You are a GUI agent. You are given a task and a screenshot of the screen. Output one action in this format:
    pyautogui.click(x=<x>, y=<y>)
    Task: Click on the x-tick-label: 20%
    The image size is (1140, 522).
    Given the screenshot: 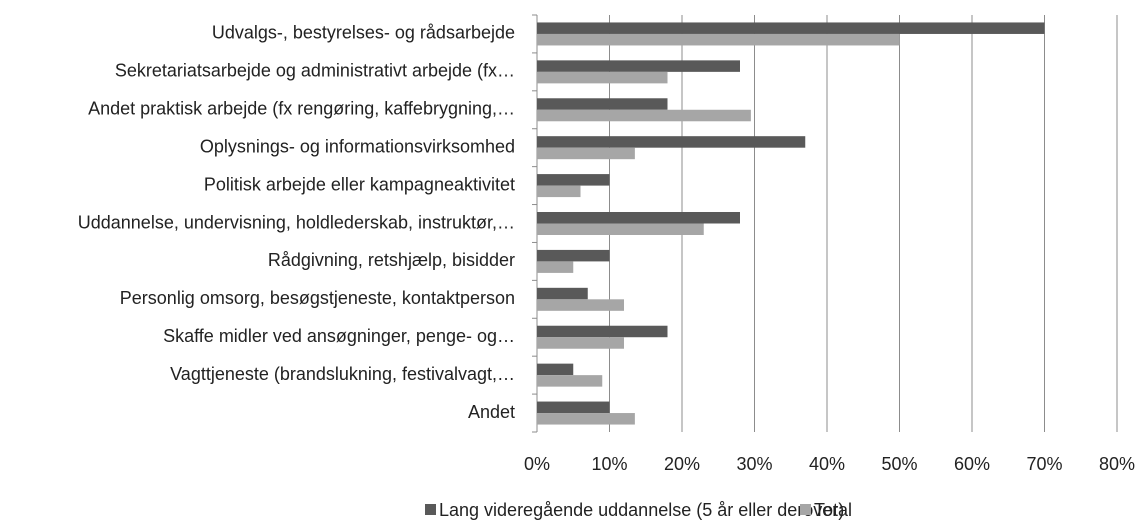 What is the action you would take?
    pyautogui.click(x=682, y=464)
    